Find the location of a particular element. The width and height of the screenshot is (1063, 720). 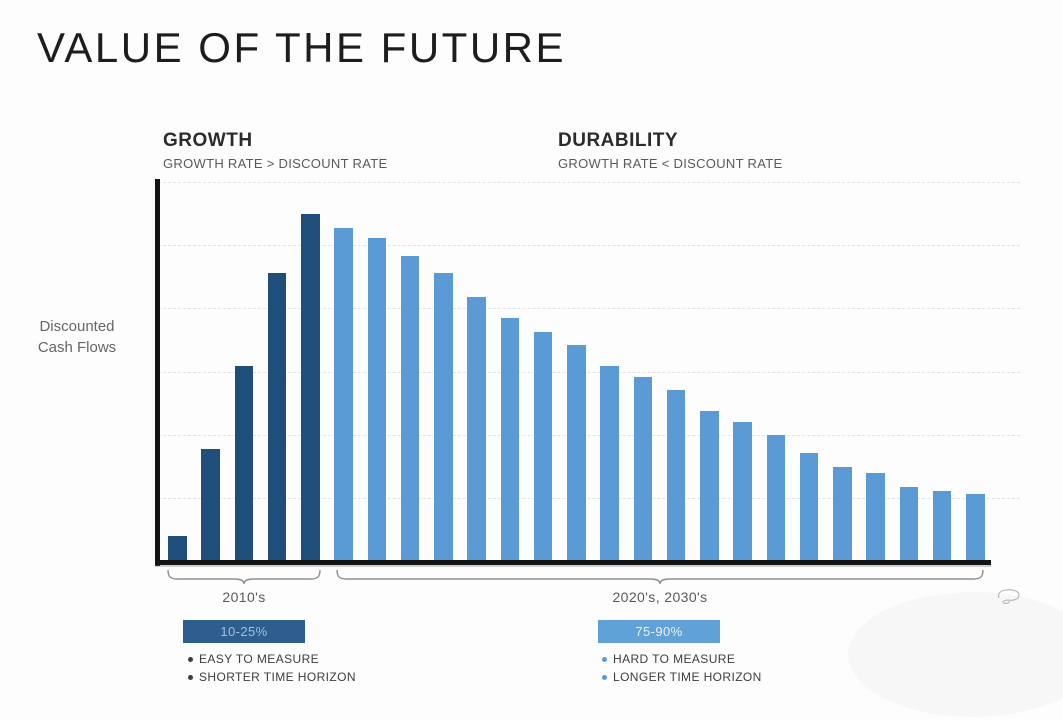

list-item: HARD TO MEASURE is located at coordinates (682, 659).